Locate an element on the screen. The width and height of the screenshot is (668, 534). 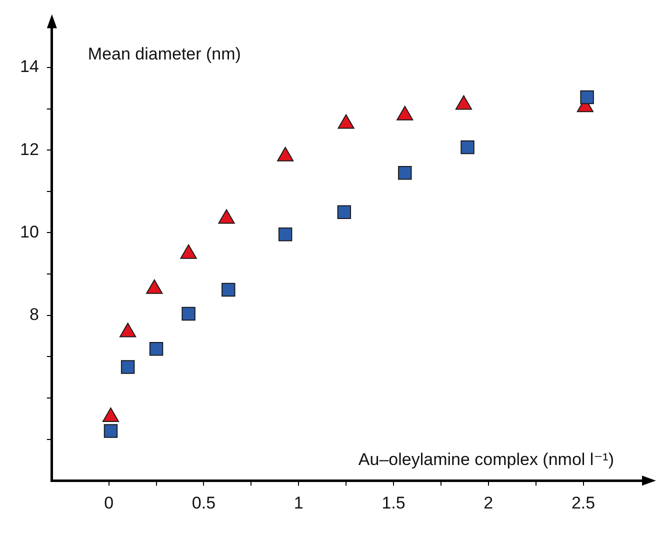
x-tick-label: 1.5 is located at coordinates (394, 502).